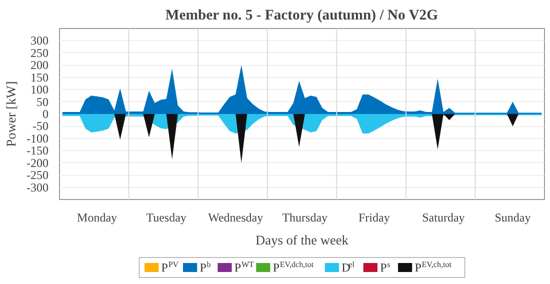  I want to click on x-tick-label: Thursday, so click(305, 217).